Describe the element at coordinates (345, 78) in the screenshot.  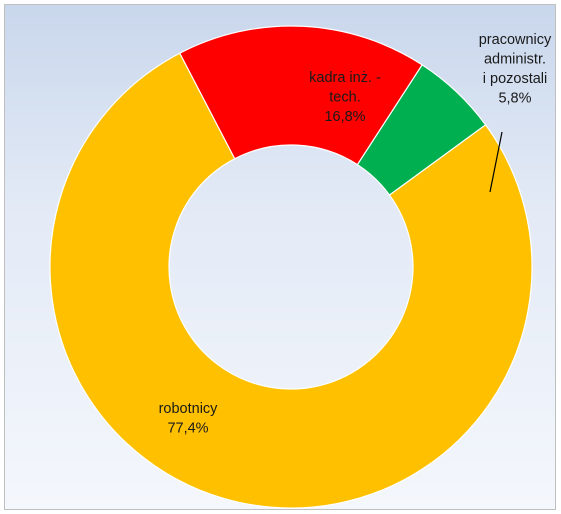
I see `data-label-text-1: kadra inż. -` at that location.